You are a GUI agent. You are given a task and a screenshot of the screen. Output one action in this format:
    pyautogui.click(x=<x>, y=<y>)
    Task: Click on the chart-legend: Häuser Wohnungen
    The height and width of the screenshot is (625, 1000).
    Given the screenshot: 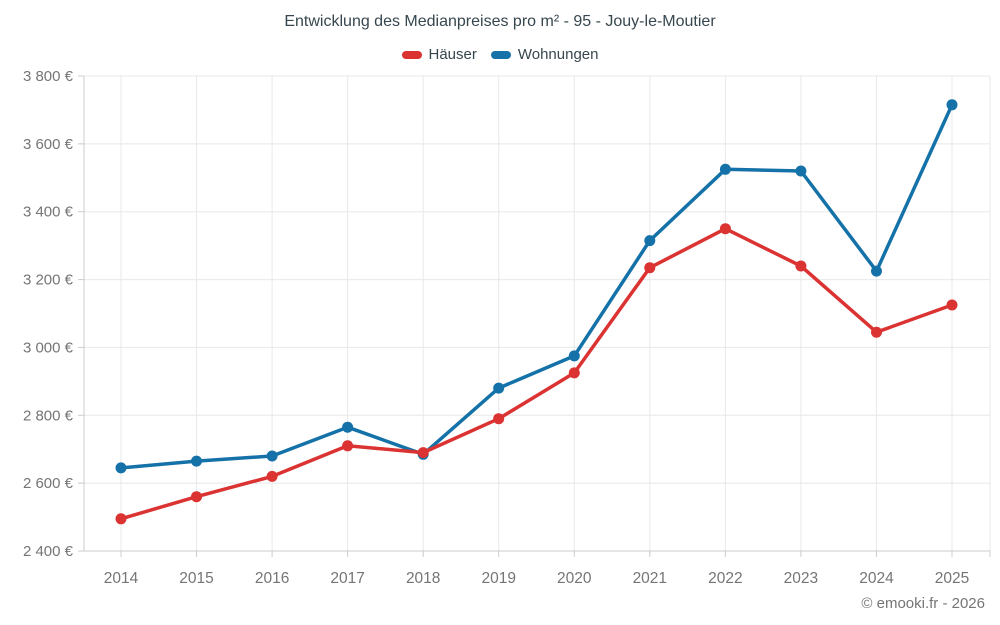 What is the action you would take?
    pyautogui.click(x=500, y=54)
    